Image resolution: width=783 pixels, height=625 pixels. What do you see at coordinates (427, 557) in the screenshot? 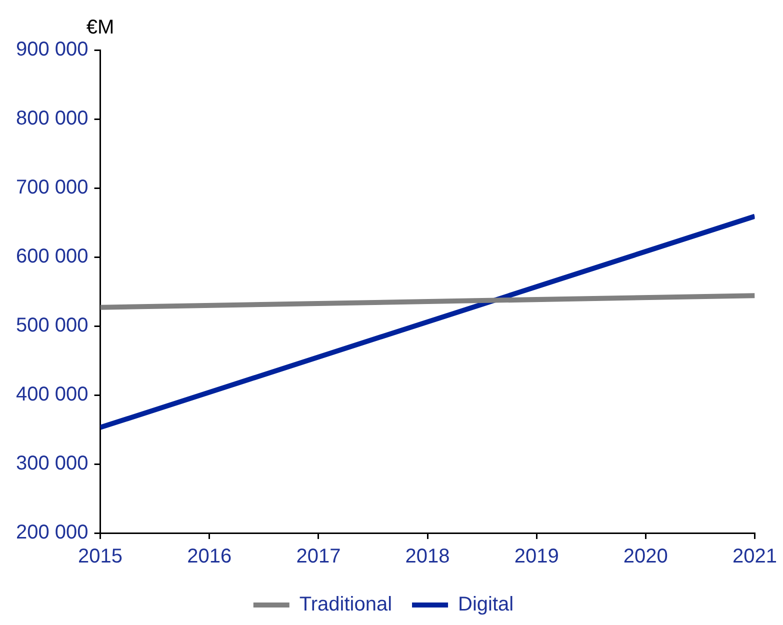
I see `x-tick-label: 2018` at bounding box center [427, 557].